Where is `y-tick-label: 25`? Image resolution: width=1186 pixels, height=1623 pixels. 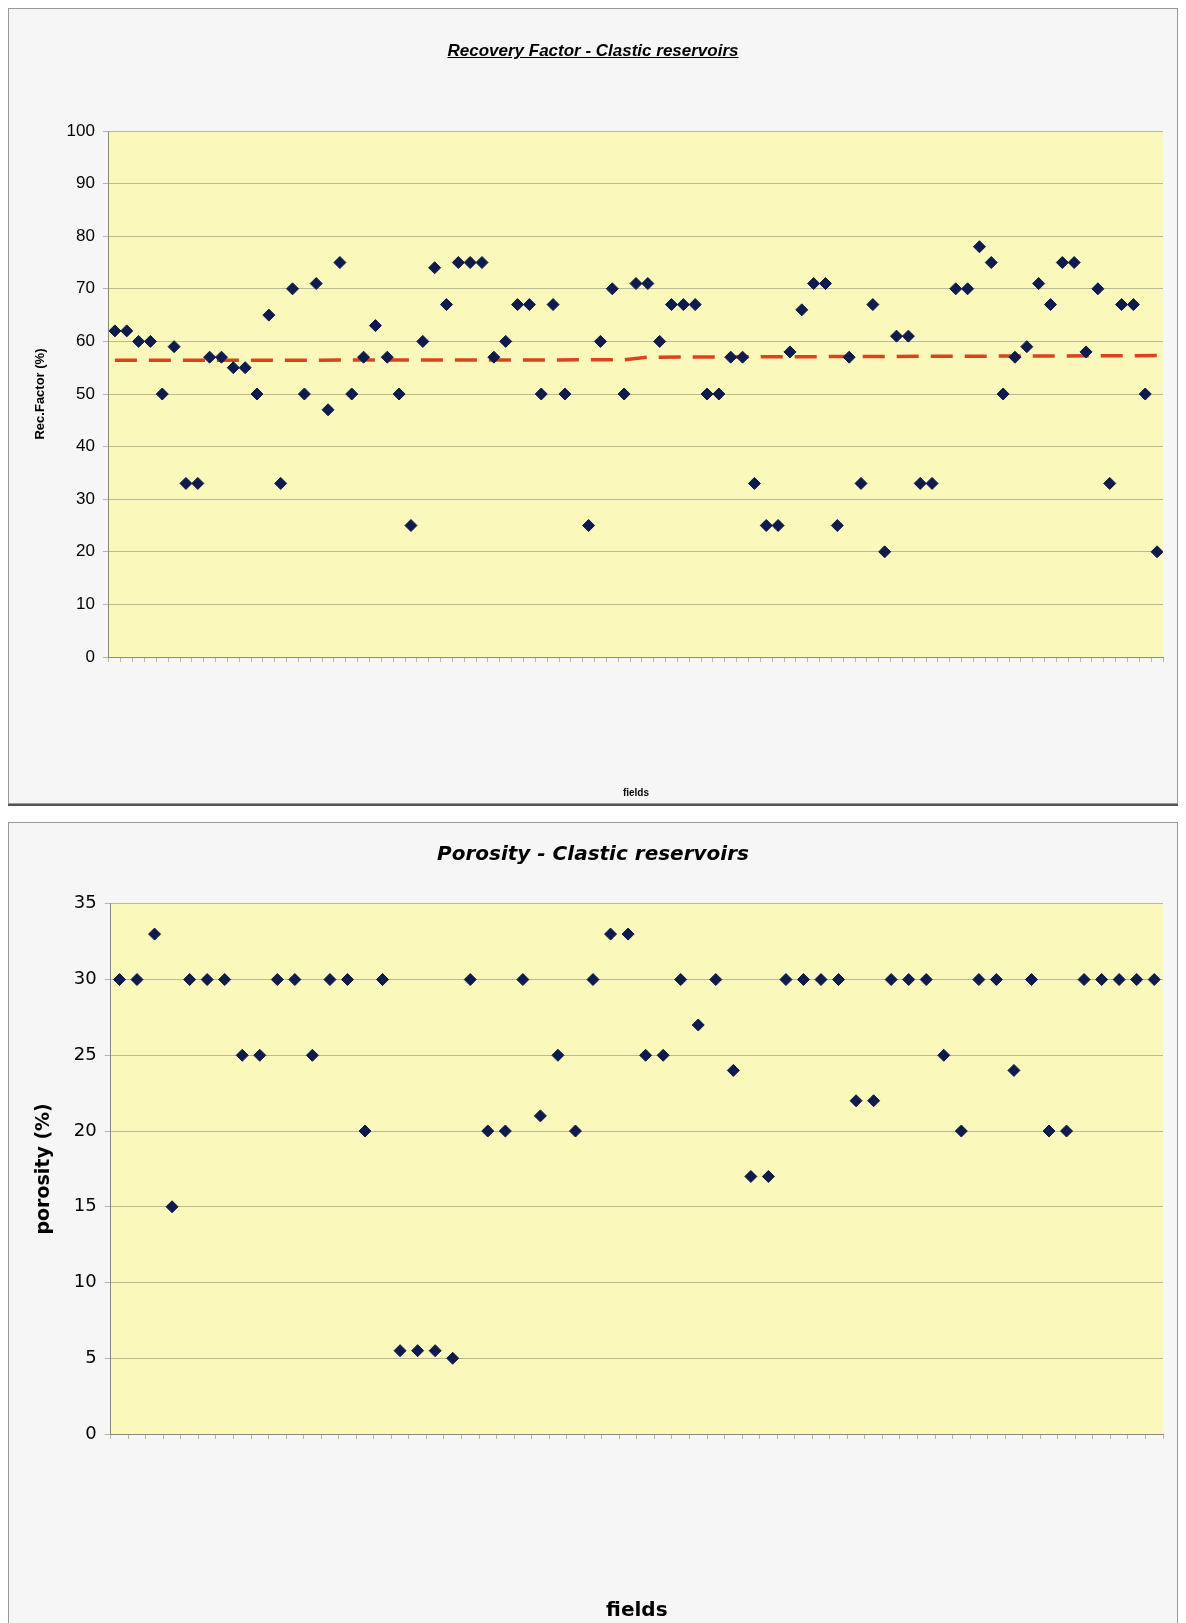 y-tick-label: 25 is located at coordinates (85, 1053).